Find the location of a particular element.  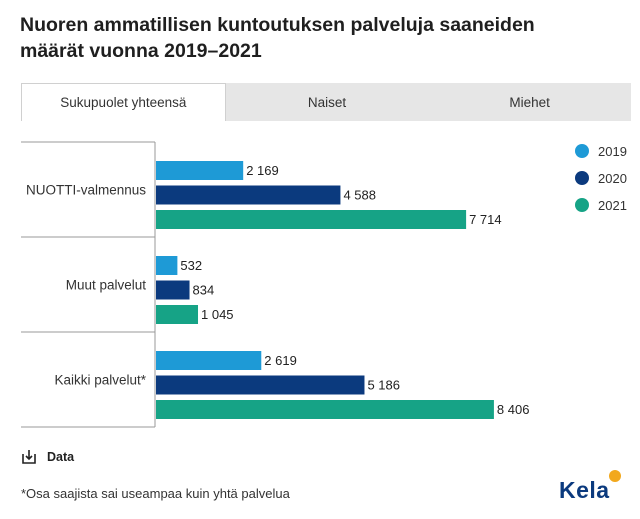

bar-value-label: 834 is located at coordinates (204, 290).